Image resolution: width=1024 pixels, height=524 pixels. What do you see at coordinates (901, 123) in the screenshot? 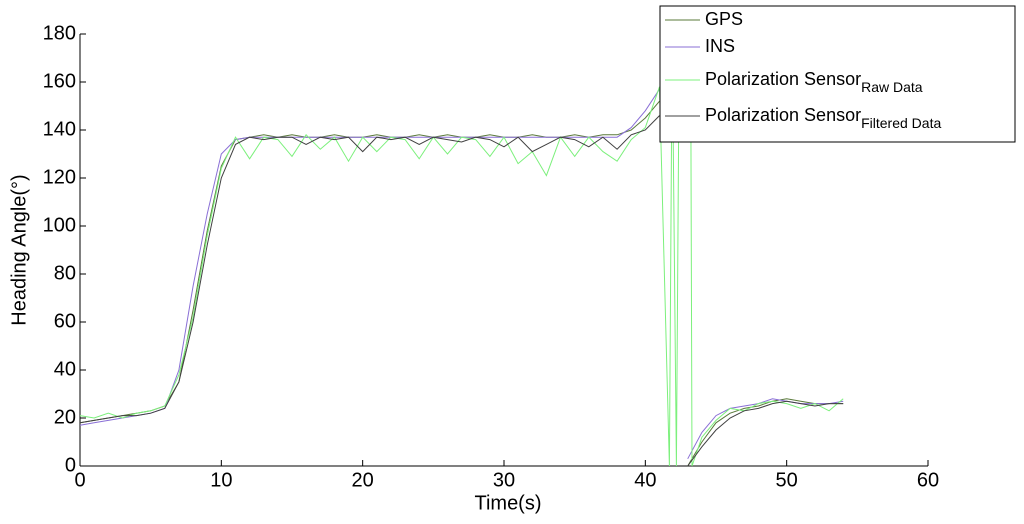
I see `legend-subscript: Filtered Data` at bounding box center [901, 123].